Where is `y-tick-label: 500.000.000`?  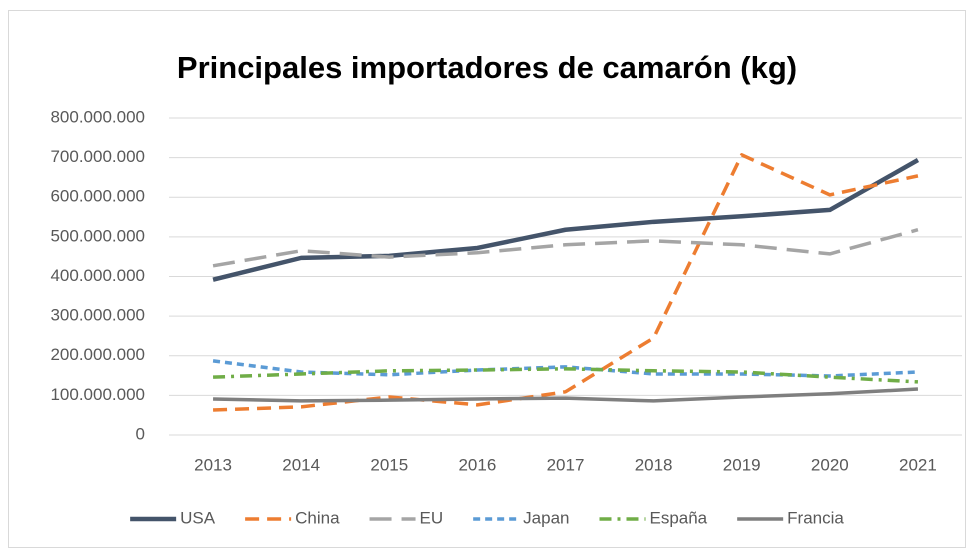
y-tick-label: 500.000.000 is located at coordinates (97, 235).